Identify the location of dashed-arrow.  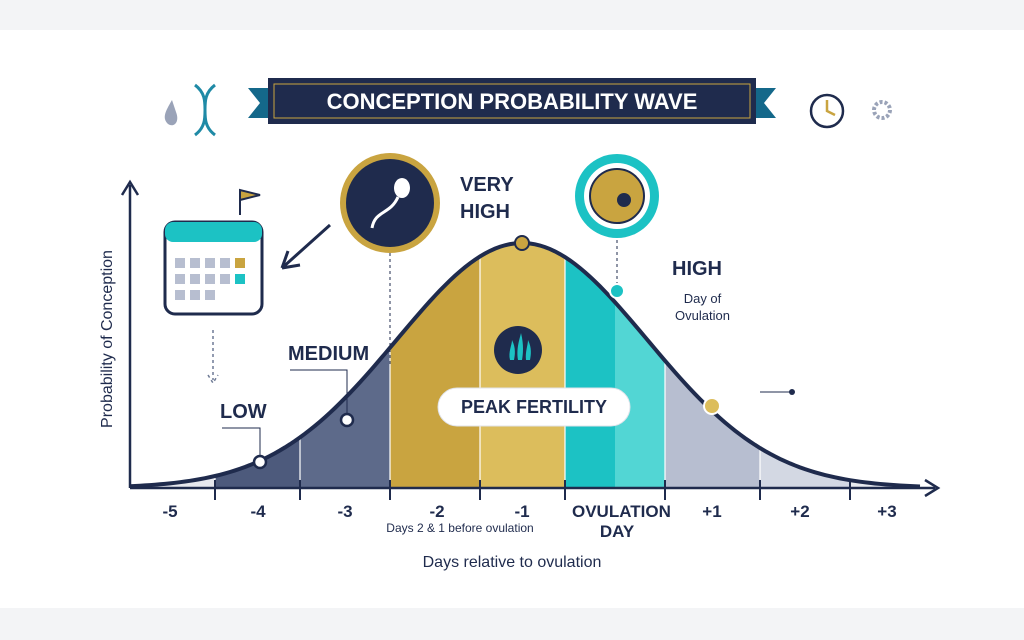
(213, 357).